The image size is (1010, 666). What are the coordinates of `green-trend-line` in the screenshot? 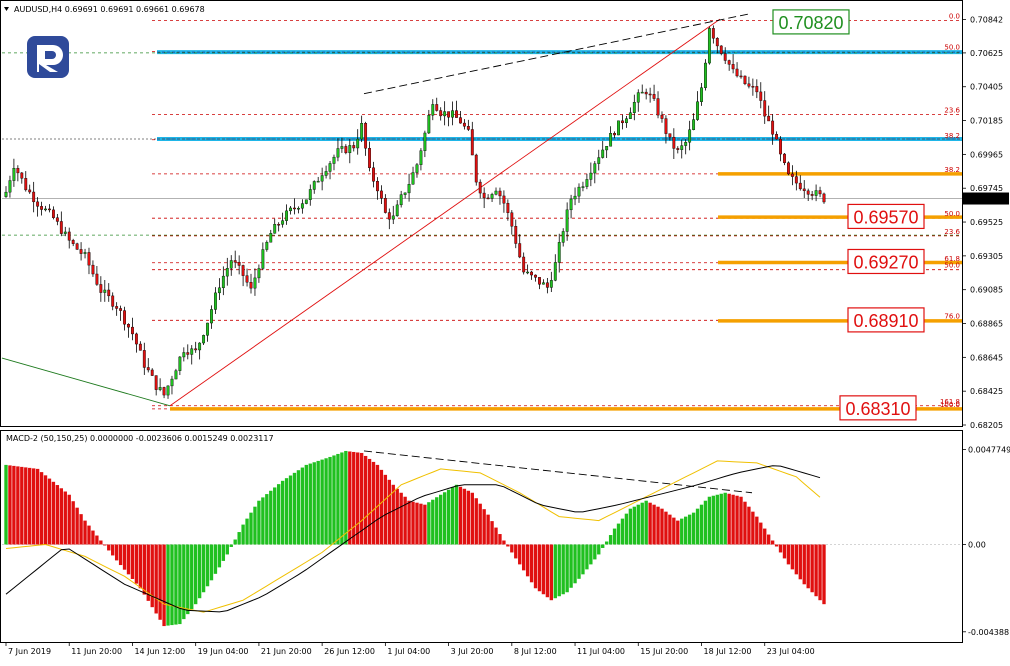 It's located at (86, 382).